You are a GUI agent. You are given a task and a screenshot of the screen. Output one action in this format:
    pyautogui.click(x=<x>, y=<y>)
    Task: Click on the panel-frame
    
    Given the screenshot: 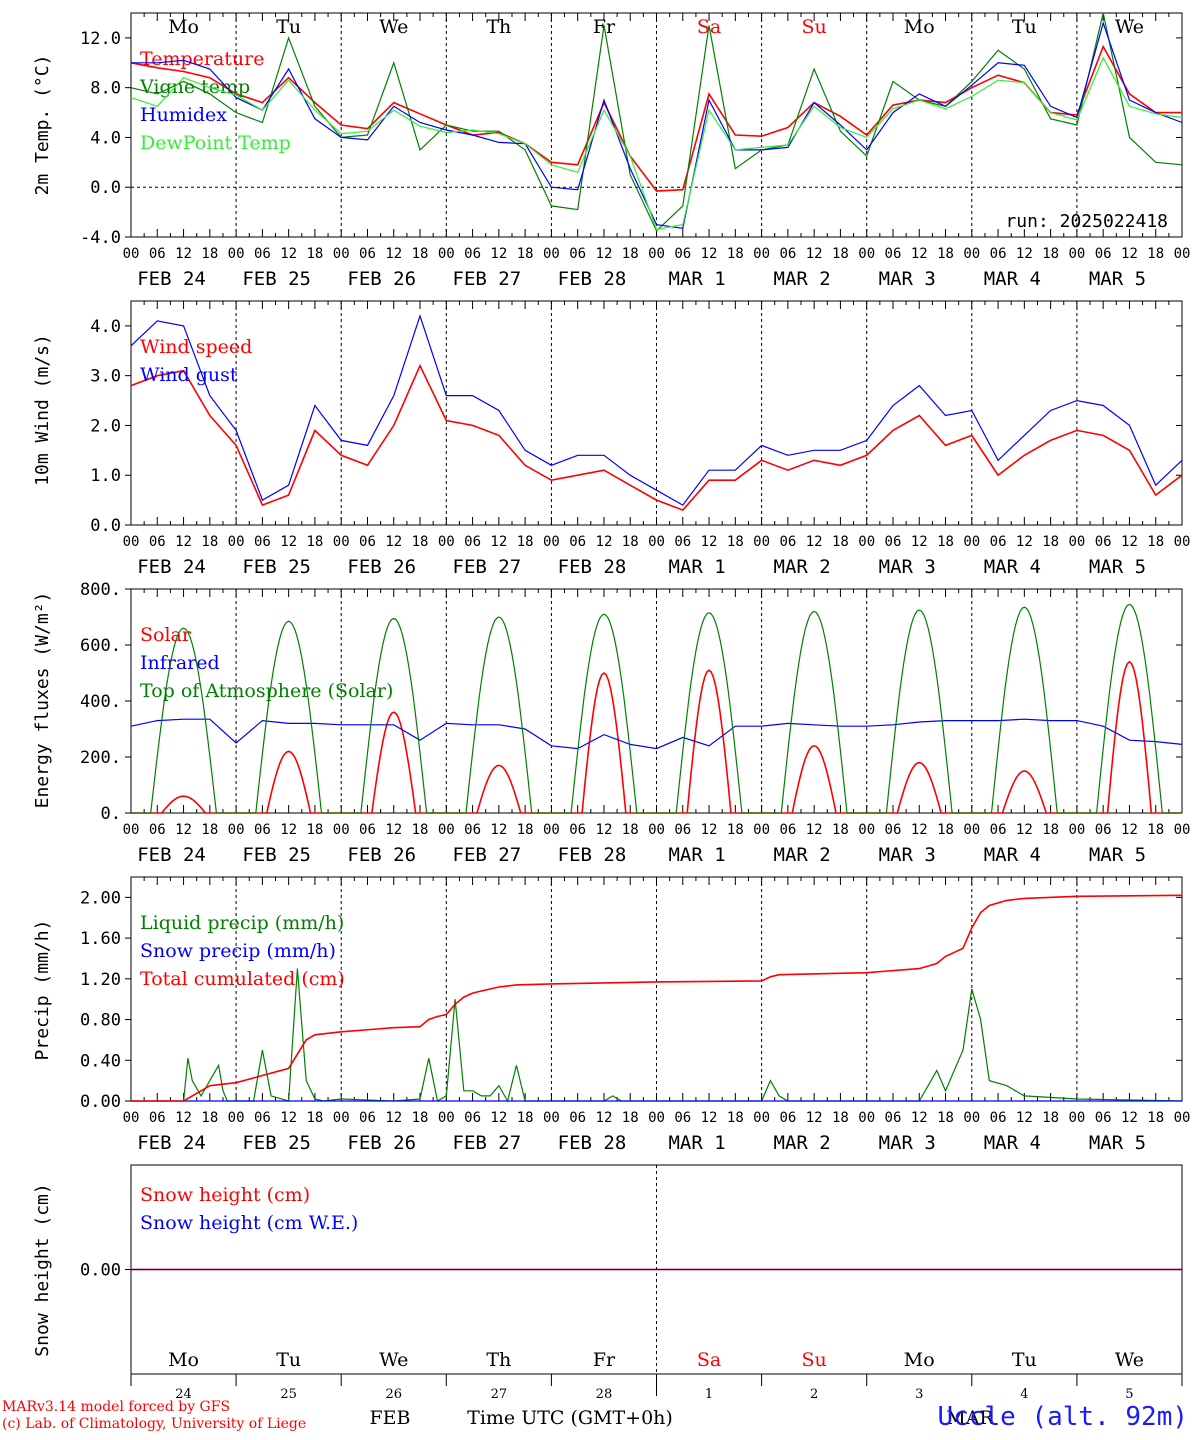 What is the action you would take?
    pyautogui.click(x=656, y=413)
    